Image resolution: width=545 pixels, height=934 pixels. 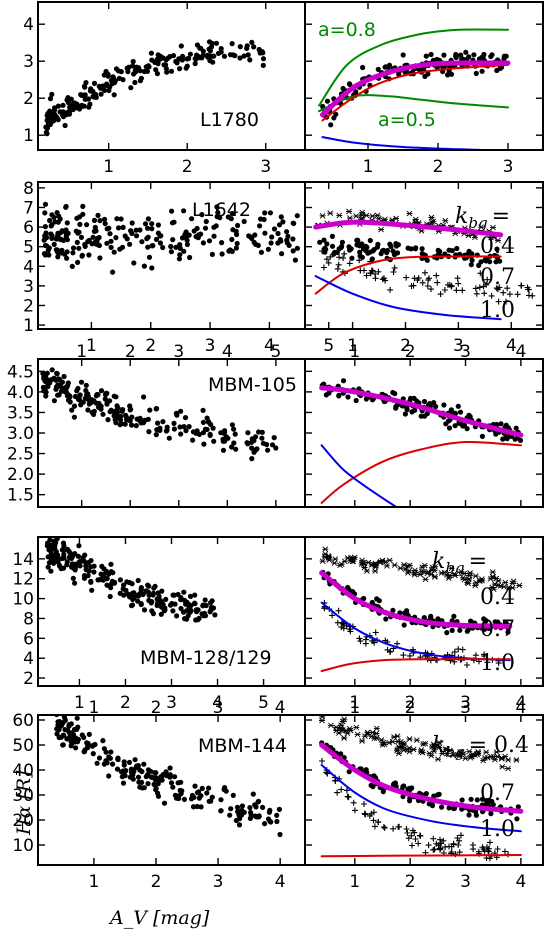 What do you see at coordinates (20, 393) in the screenshot?
I see `y-tick-label: 4.0` at bounding box center [20, 393].